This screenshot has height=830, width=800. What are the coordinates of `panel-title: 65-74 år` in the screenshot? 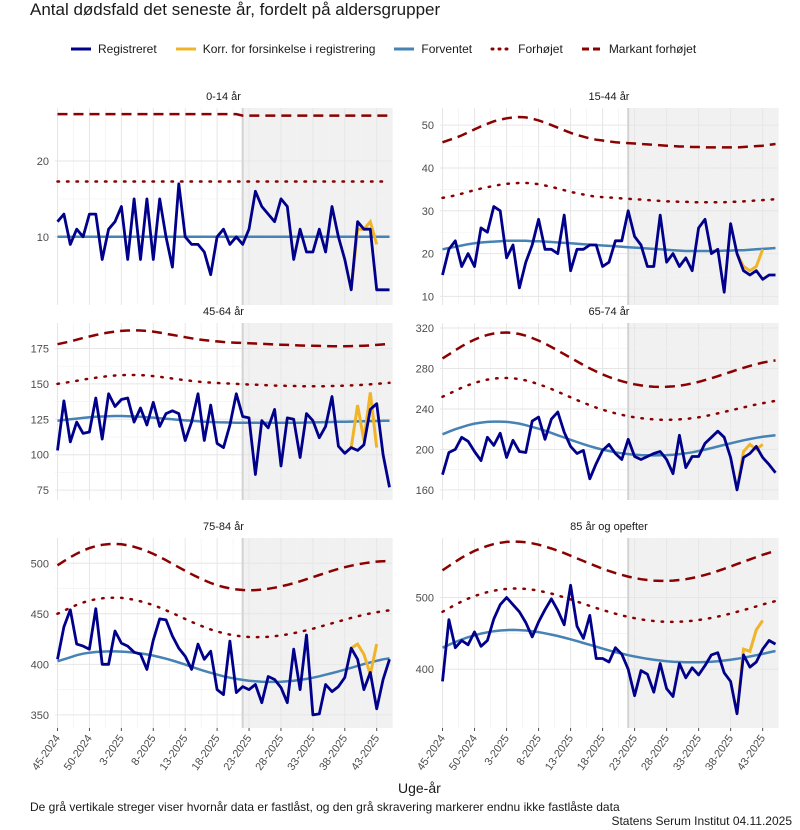 It's located at (609, 312).